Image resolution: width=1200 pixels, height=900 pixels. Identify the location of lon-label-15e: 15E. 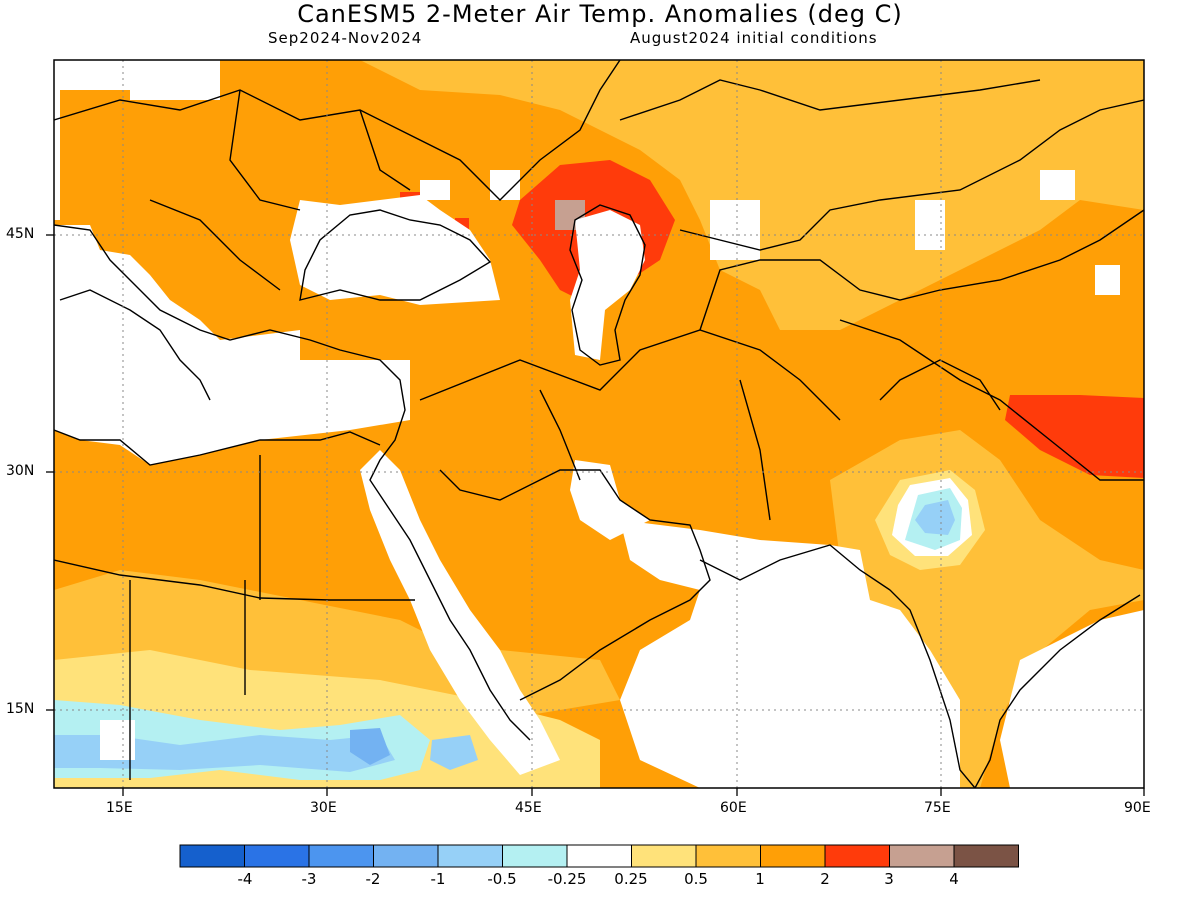
(119, 808).